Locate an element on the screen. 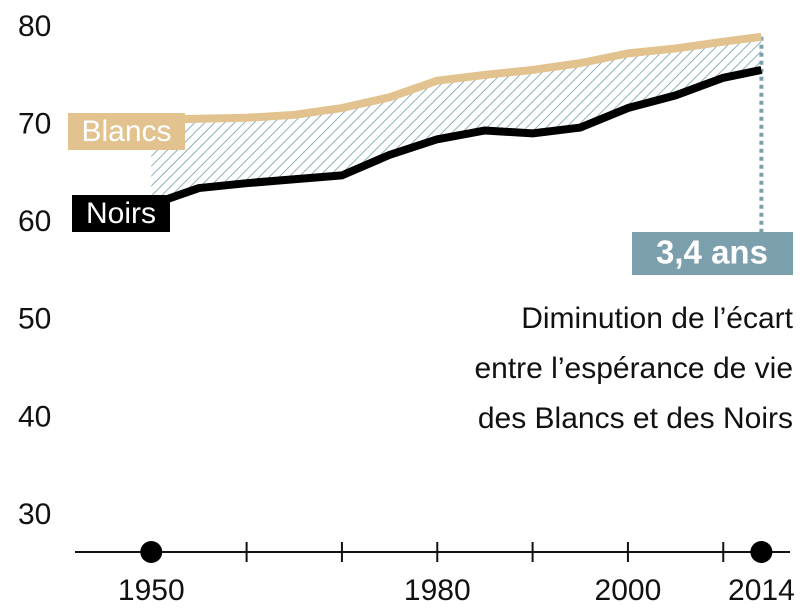  gap-label: 3,4 ans is located at coordinates (712, 252).